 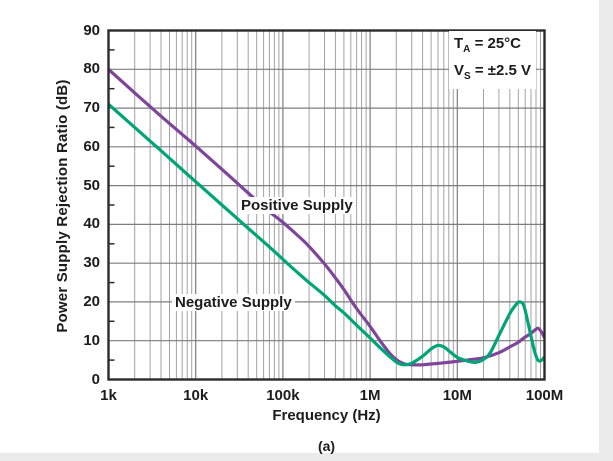 What do you see at coordinates (91, 340) in the screenshot?
I see `y-tick-label-10: 10` at bounding box center [91, 340].